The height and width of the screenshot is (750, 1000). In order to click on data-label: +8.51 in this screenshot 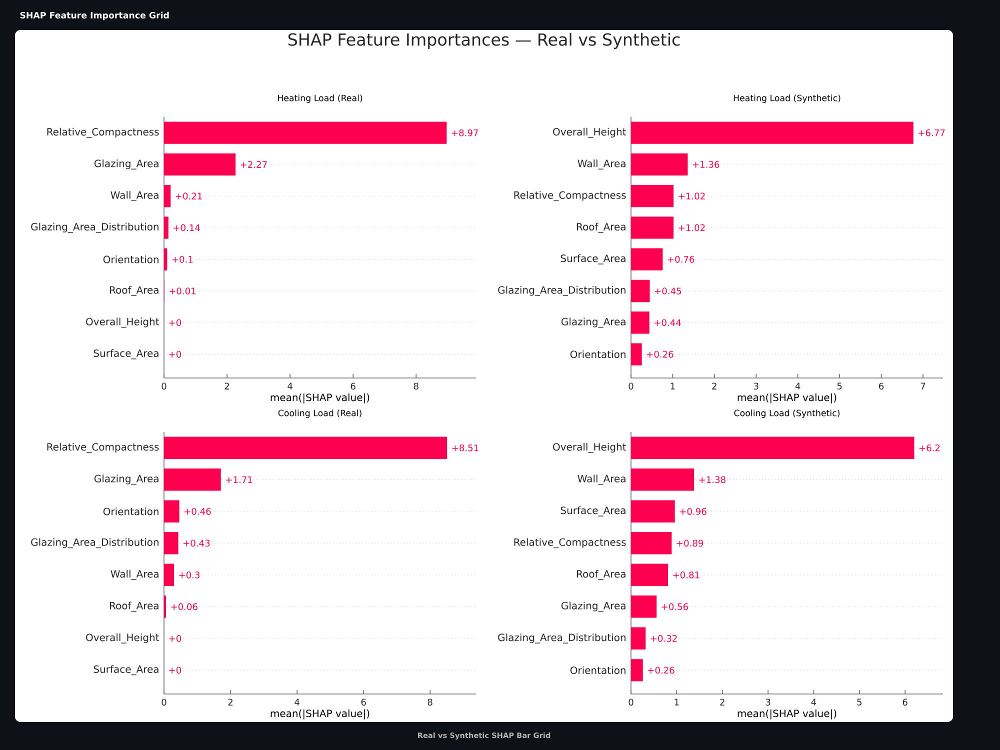, I will do `click(465, 448)`.